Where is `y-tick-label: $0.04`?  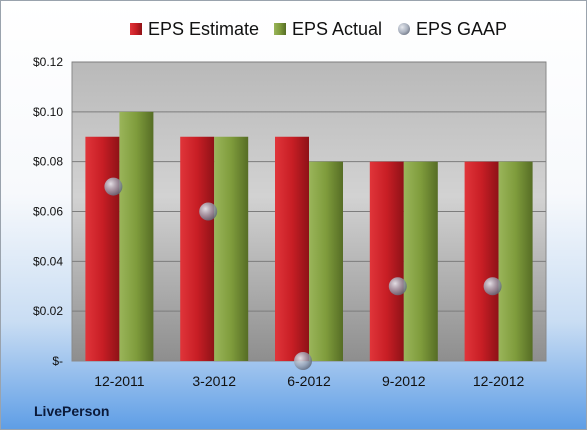 y-tick-label: $0.04 is located at coordinates (48, 261).